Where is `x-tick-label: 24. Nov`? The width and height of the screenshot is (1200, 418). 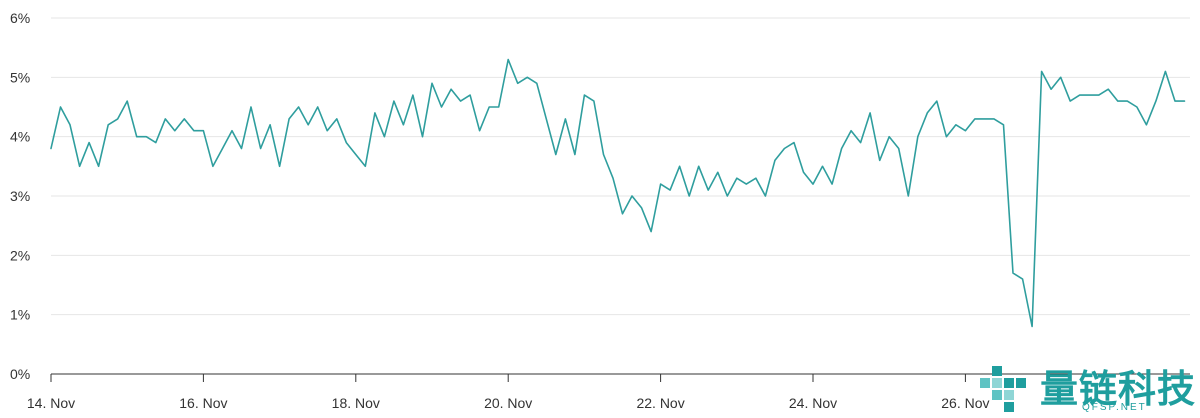
x-tick-label: 24. Nov is located at coordinates (813, 403).